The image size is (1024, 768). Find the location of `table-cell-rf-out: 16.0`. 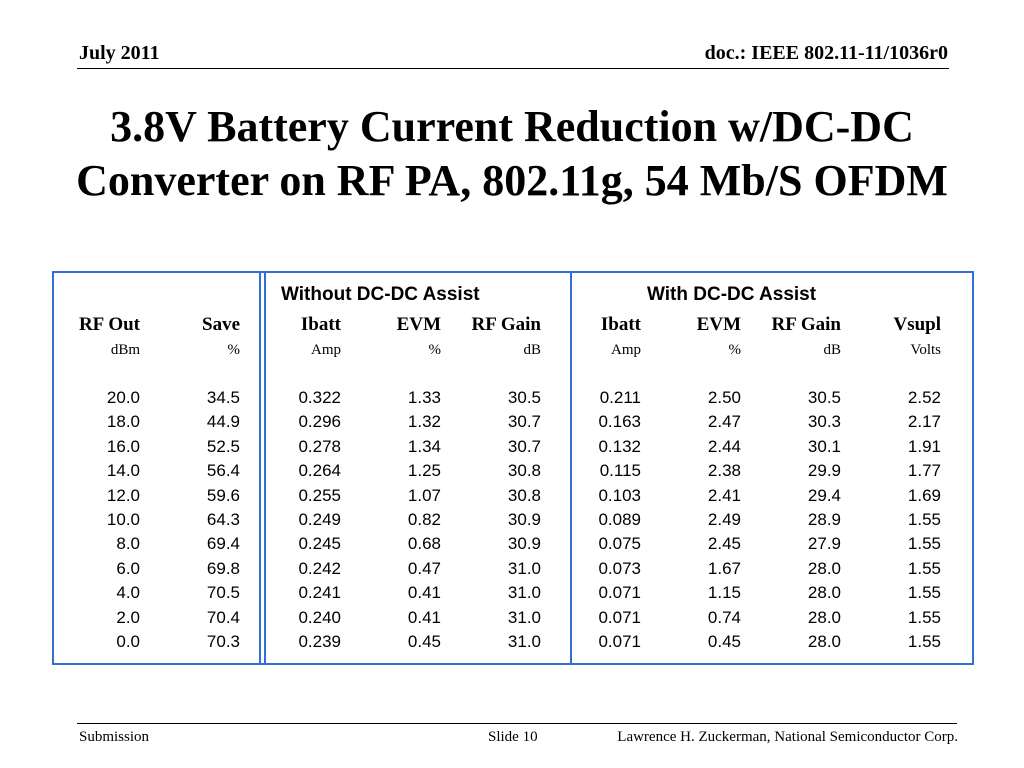

table-cell-rf-out: 16.0 is located at coordinates (123, 446).